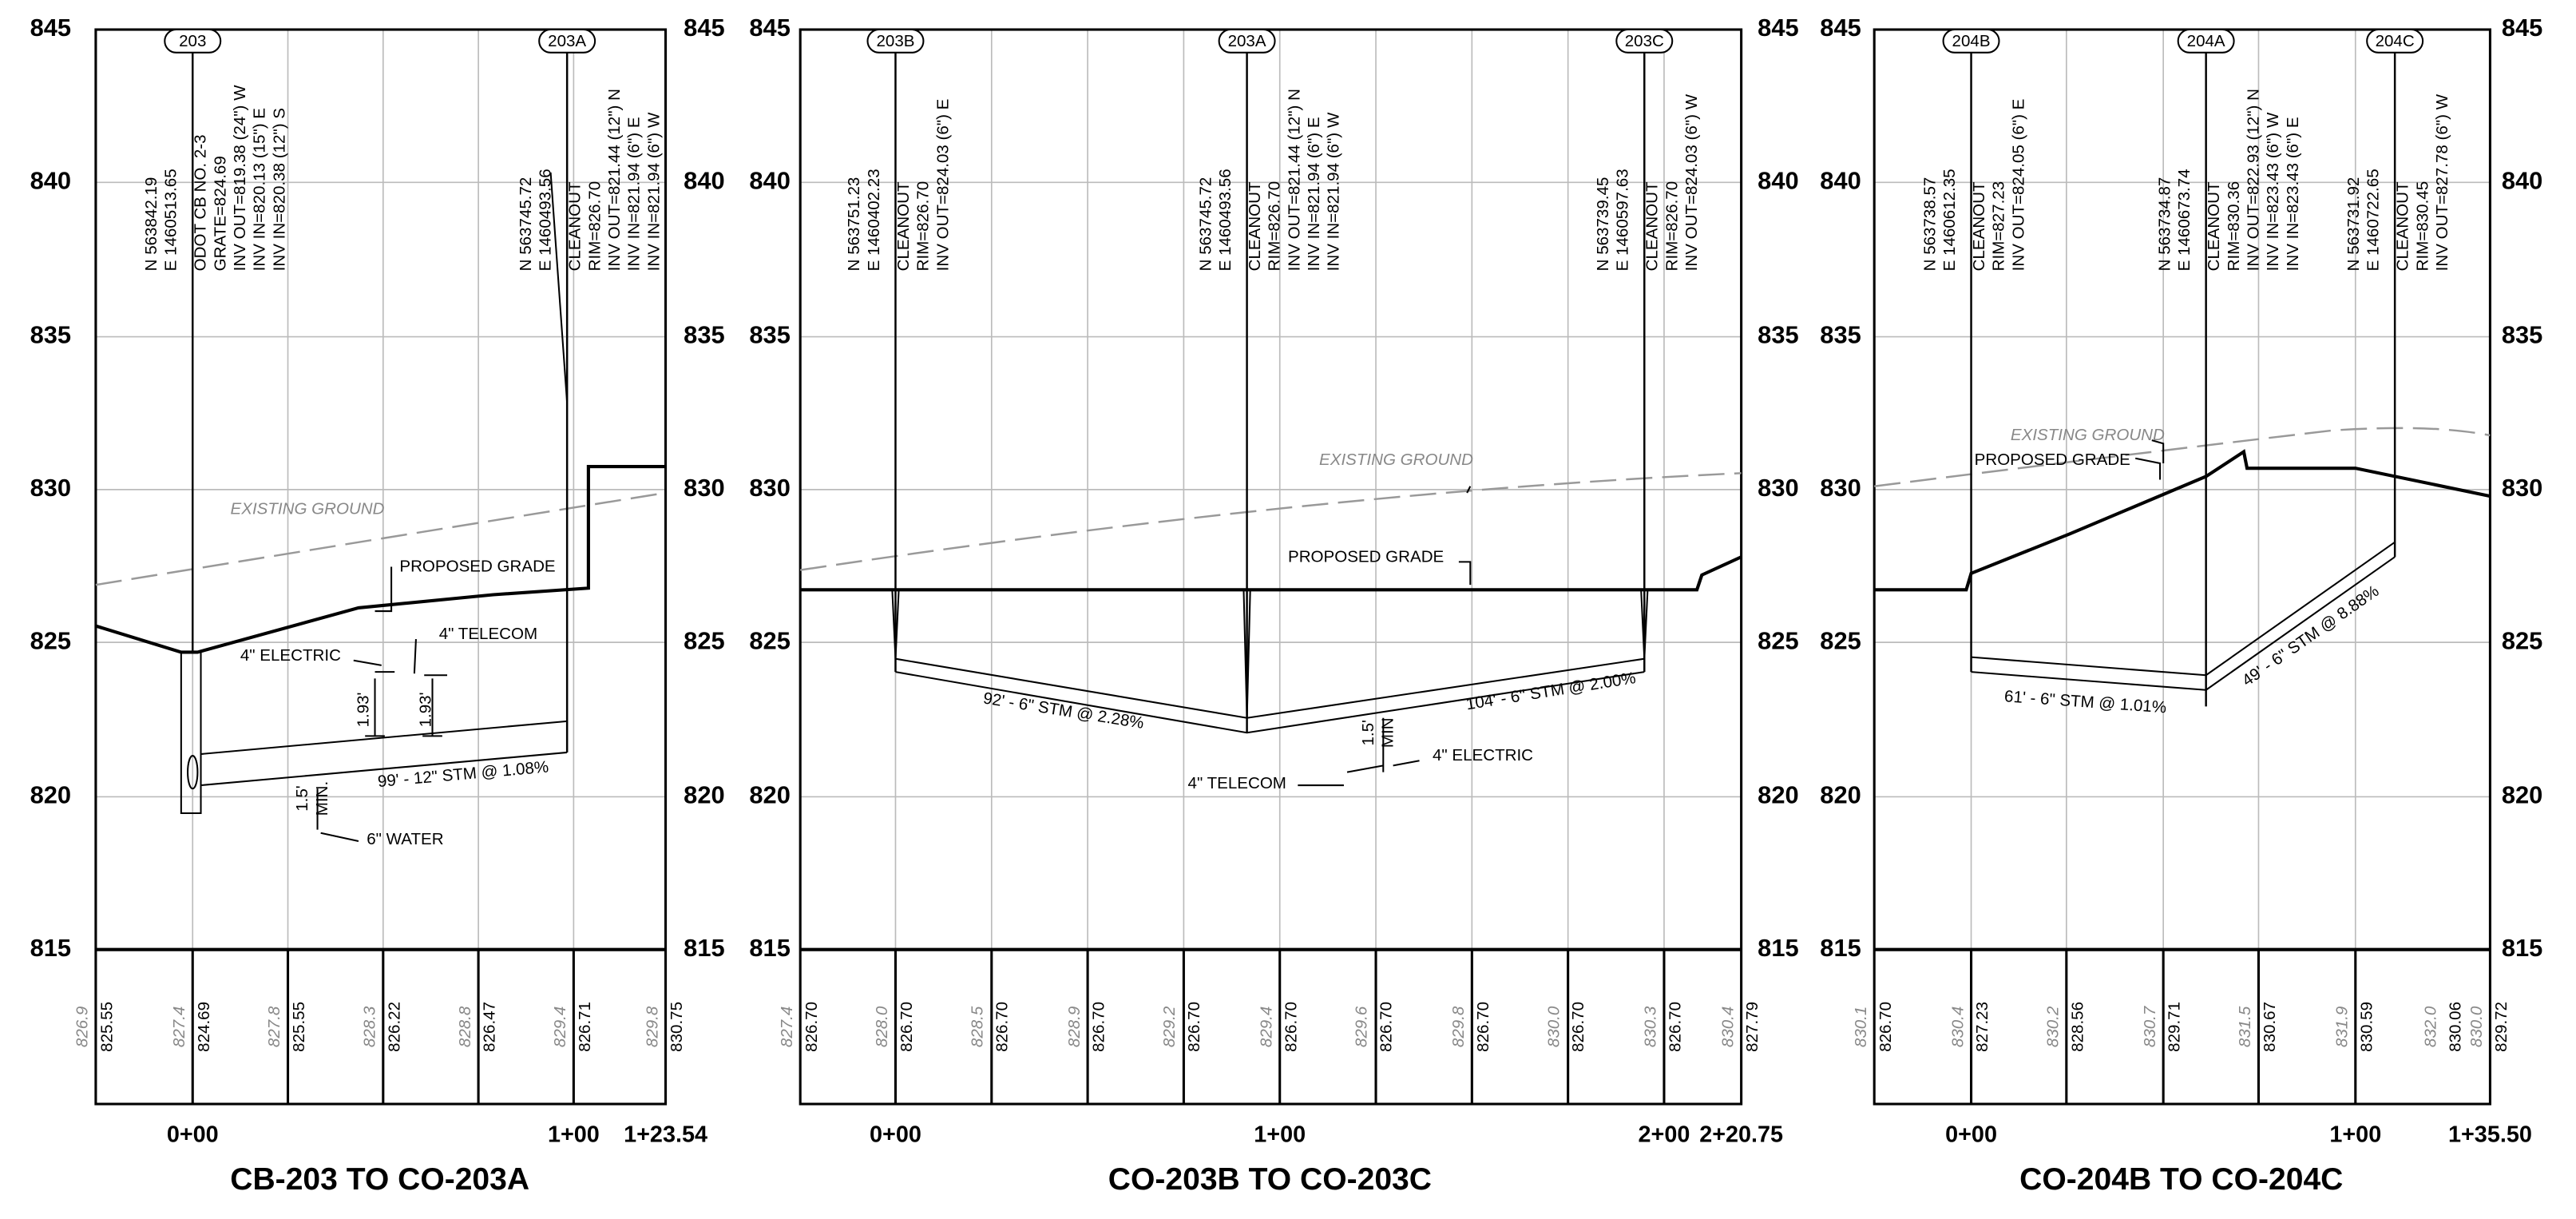  I want to click on station-label: 1+00, so click(1280, 1134).